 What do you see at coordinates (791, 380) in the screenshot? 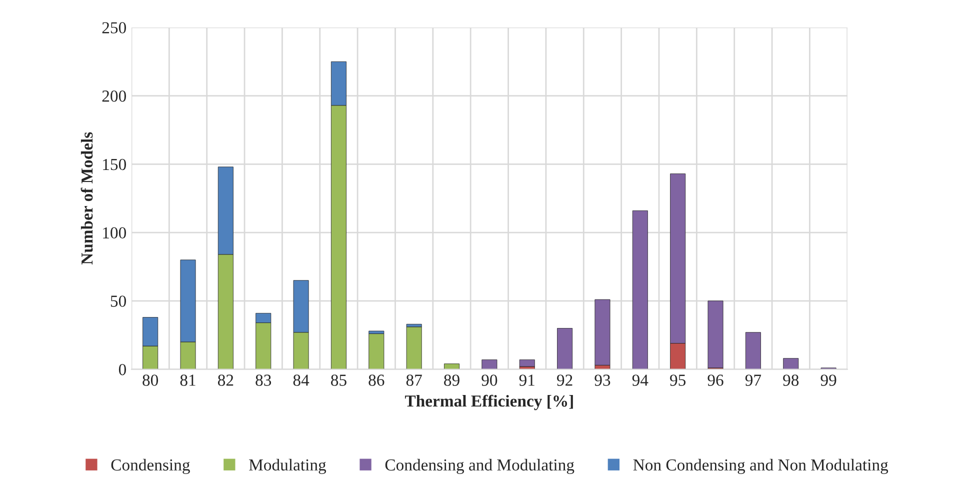
I see `x-tick-label: 98` at bounding box center [791, 380].